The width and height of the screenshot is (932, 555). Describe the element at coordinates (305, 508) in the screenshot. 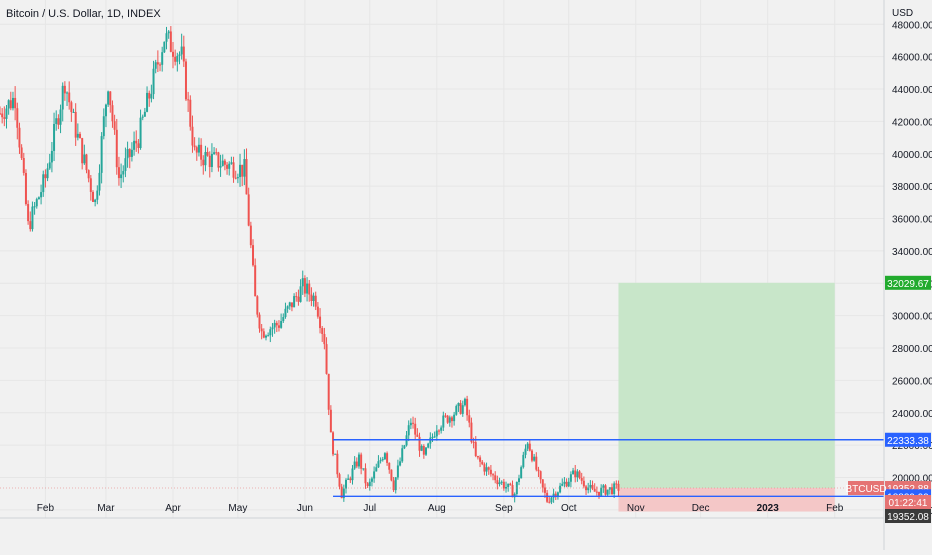

I see `time-tick-label: Jun` at that location.